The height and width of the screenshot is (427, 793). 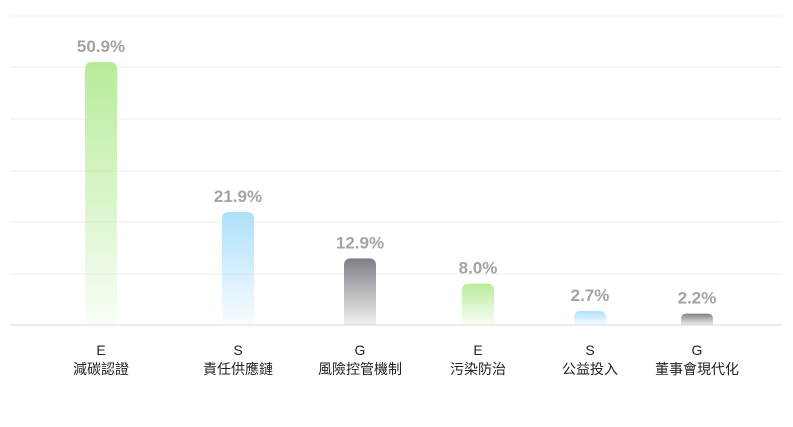 I want to click on value-label-1: 50.9%, so click(x=101, y=46).